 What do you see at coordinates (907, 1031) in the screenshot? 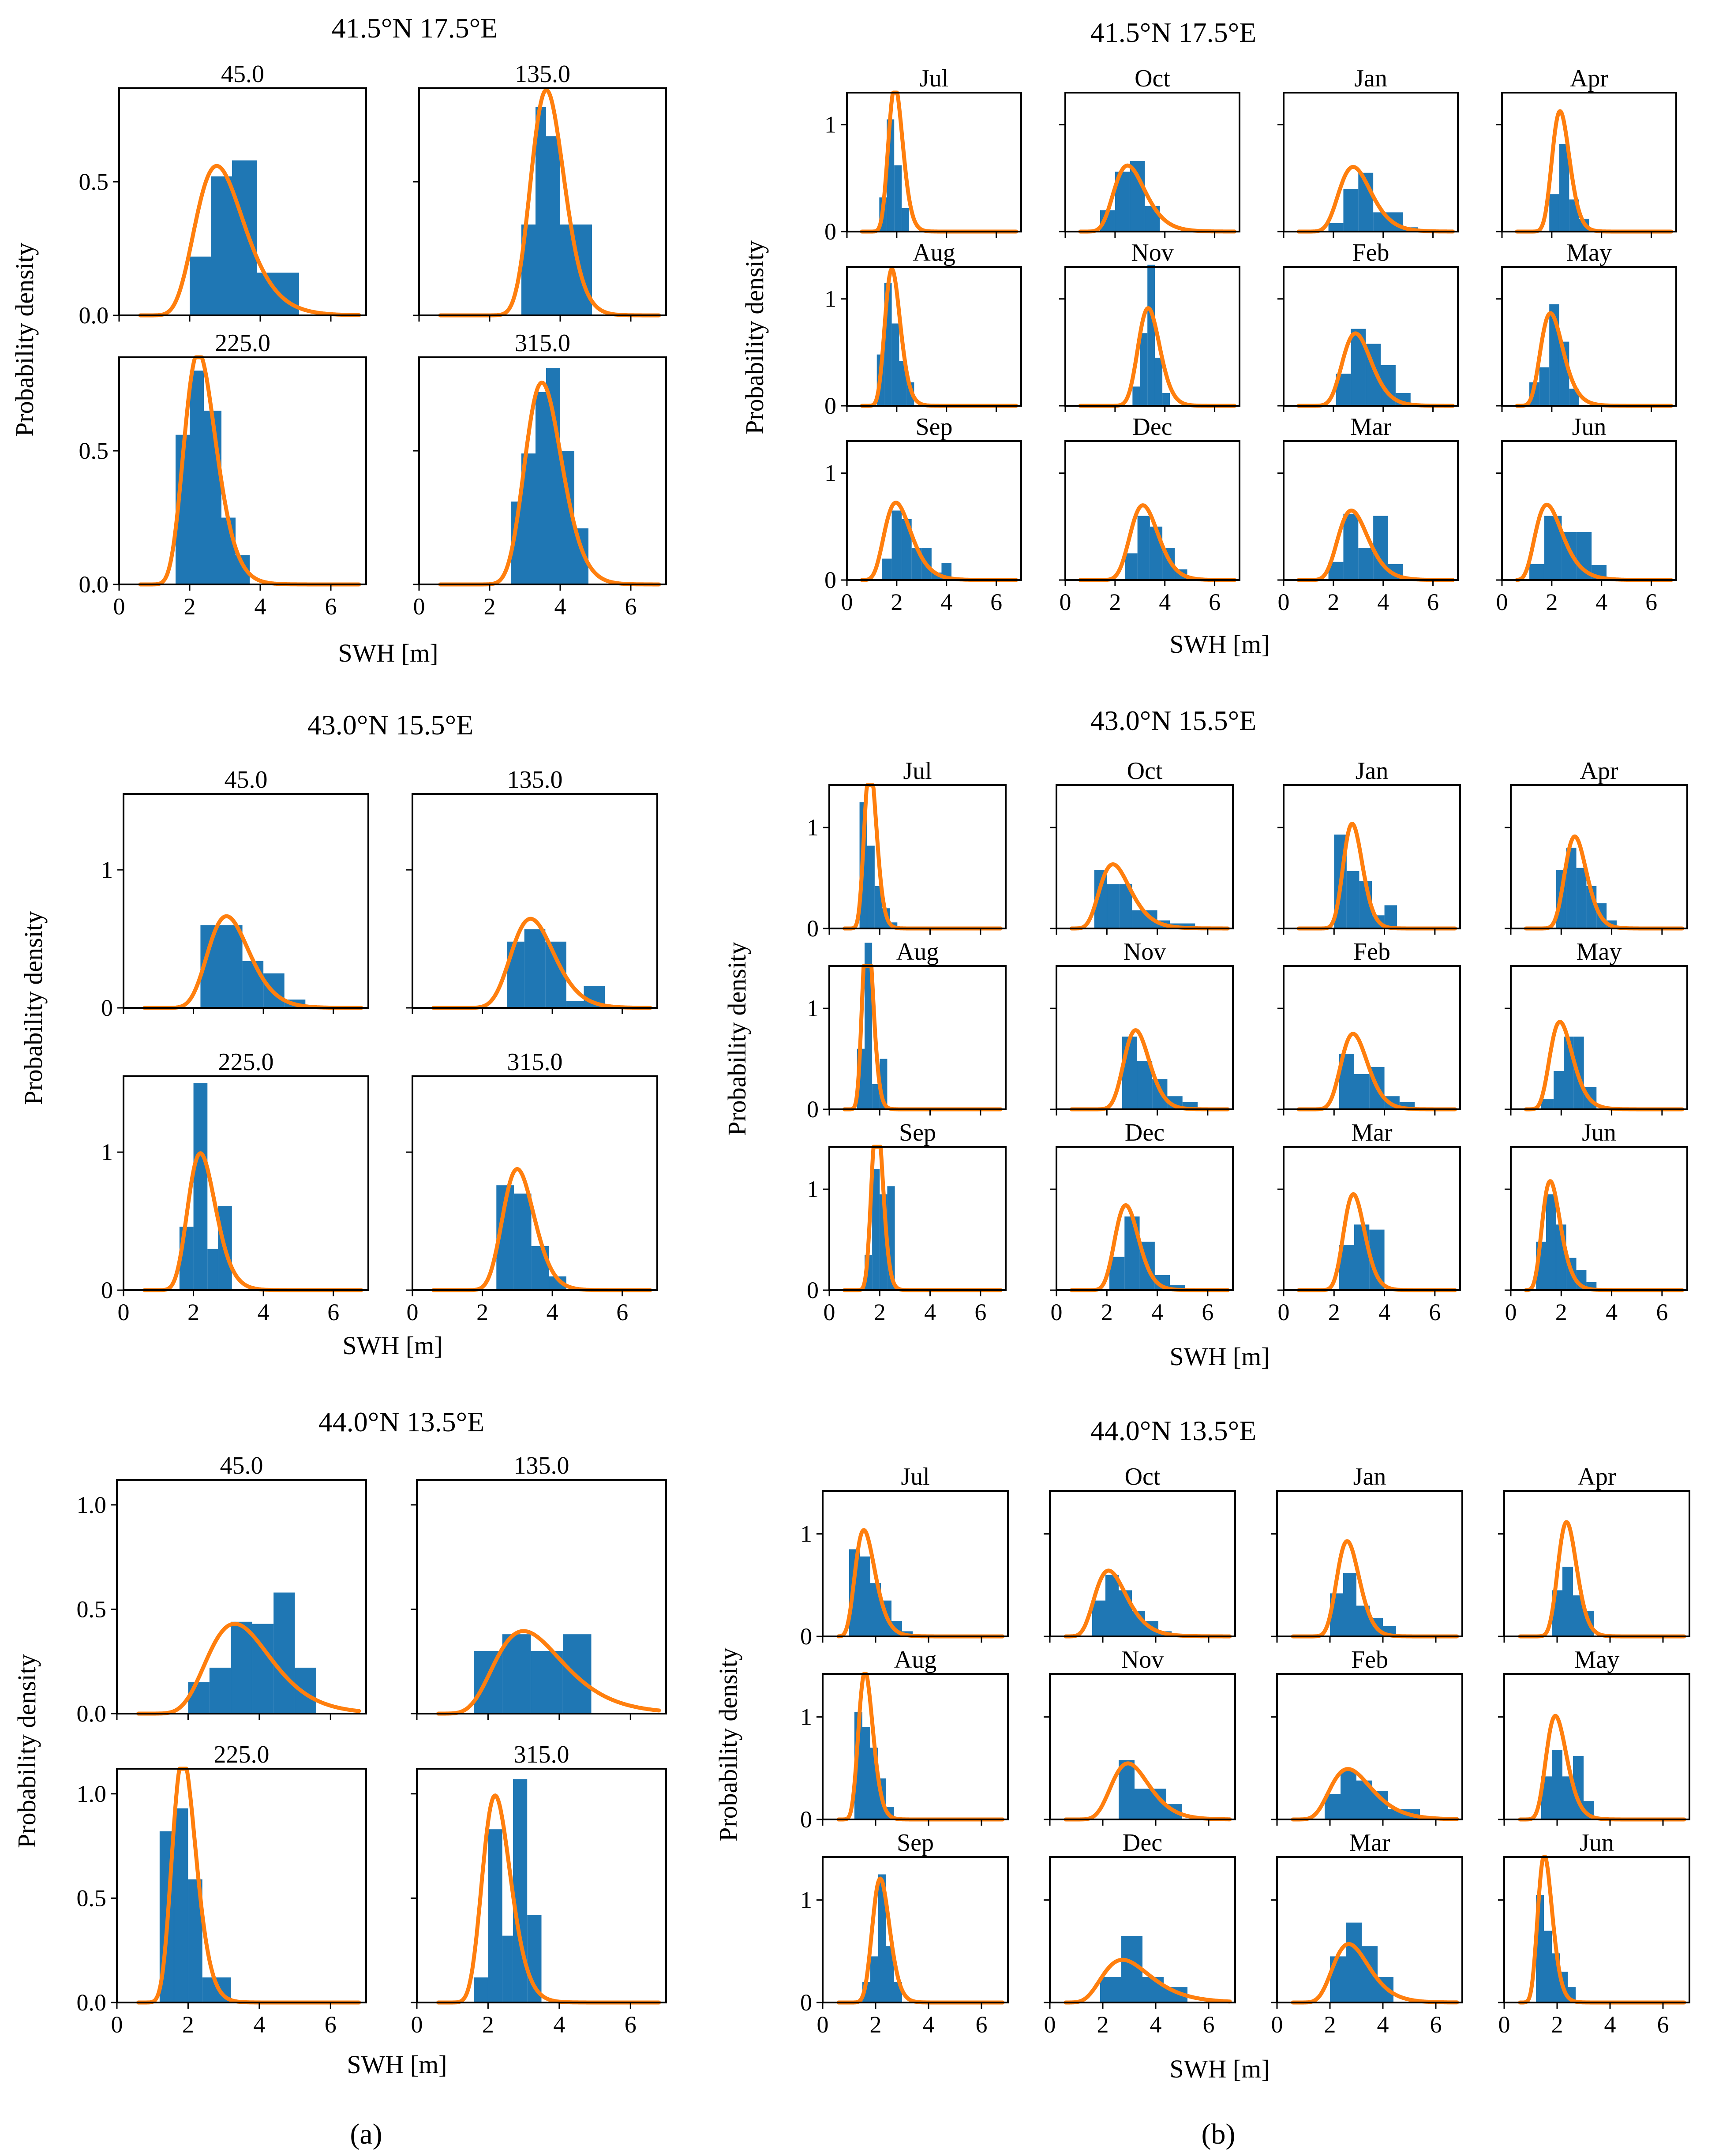
I see `subplot: Aug 0 1` at bounding box center [907, 1031].